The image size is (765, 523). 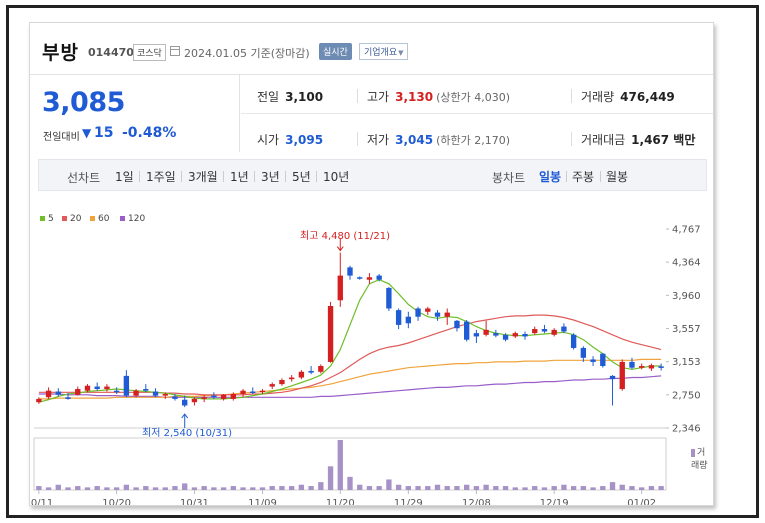 What do you see at coordinates (336, 177) in the screenshot?
I see `period-10y: 10년` at bounding box center [336, 177].